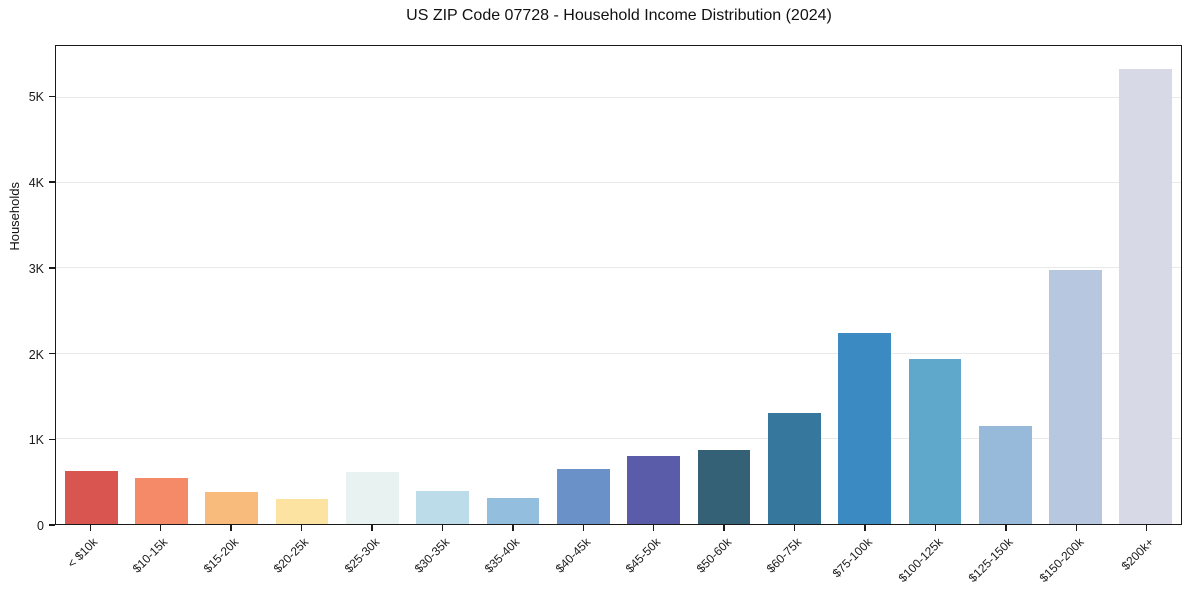 This screenshot has height=590, width=1189. Describe the element at coordinates (1146, 296) in the screenshot. I see `bar-$200k+` at that location.